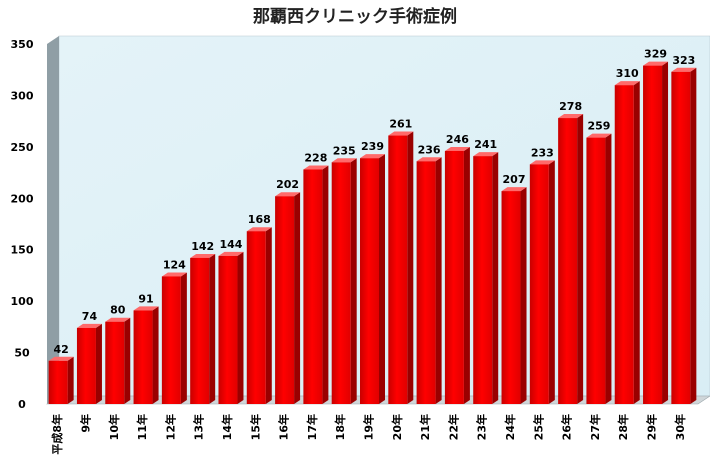 This screenshot has height=466, width=710. I want to click on data-label: 80, so click(118, 310).